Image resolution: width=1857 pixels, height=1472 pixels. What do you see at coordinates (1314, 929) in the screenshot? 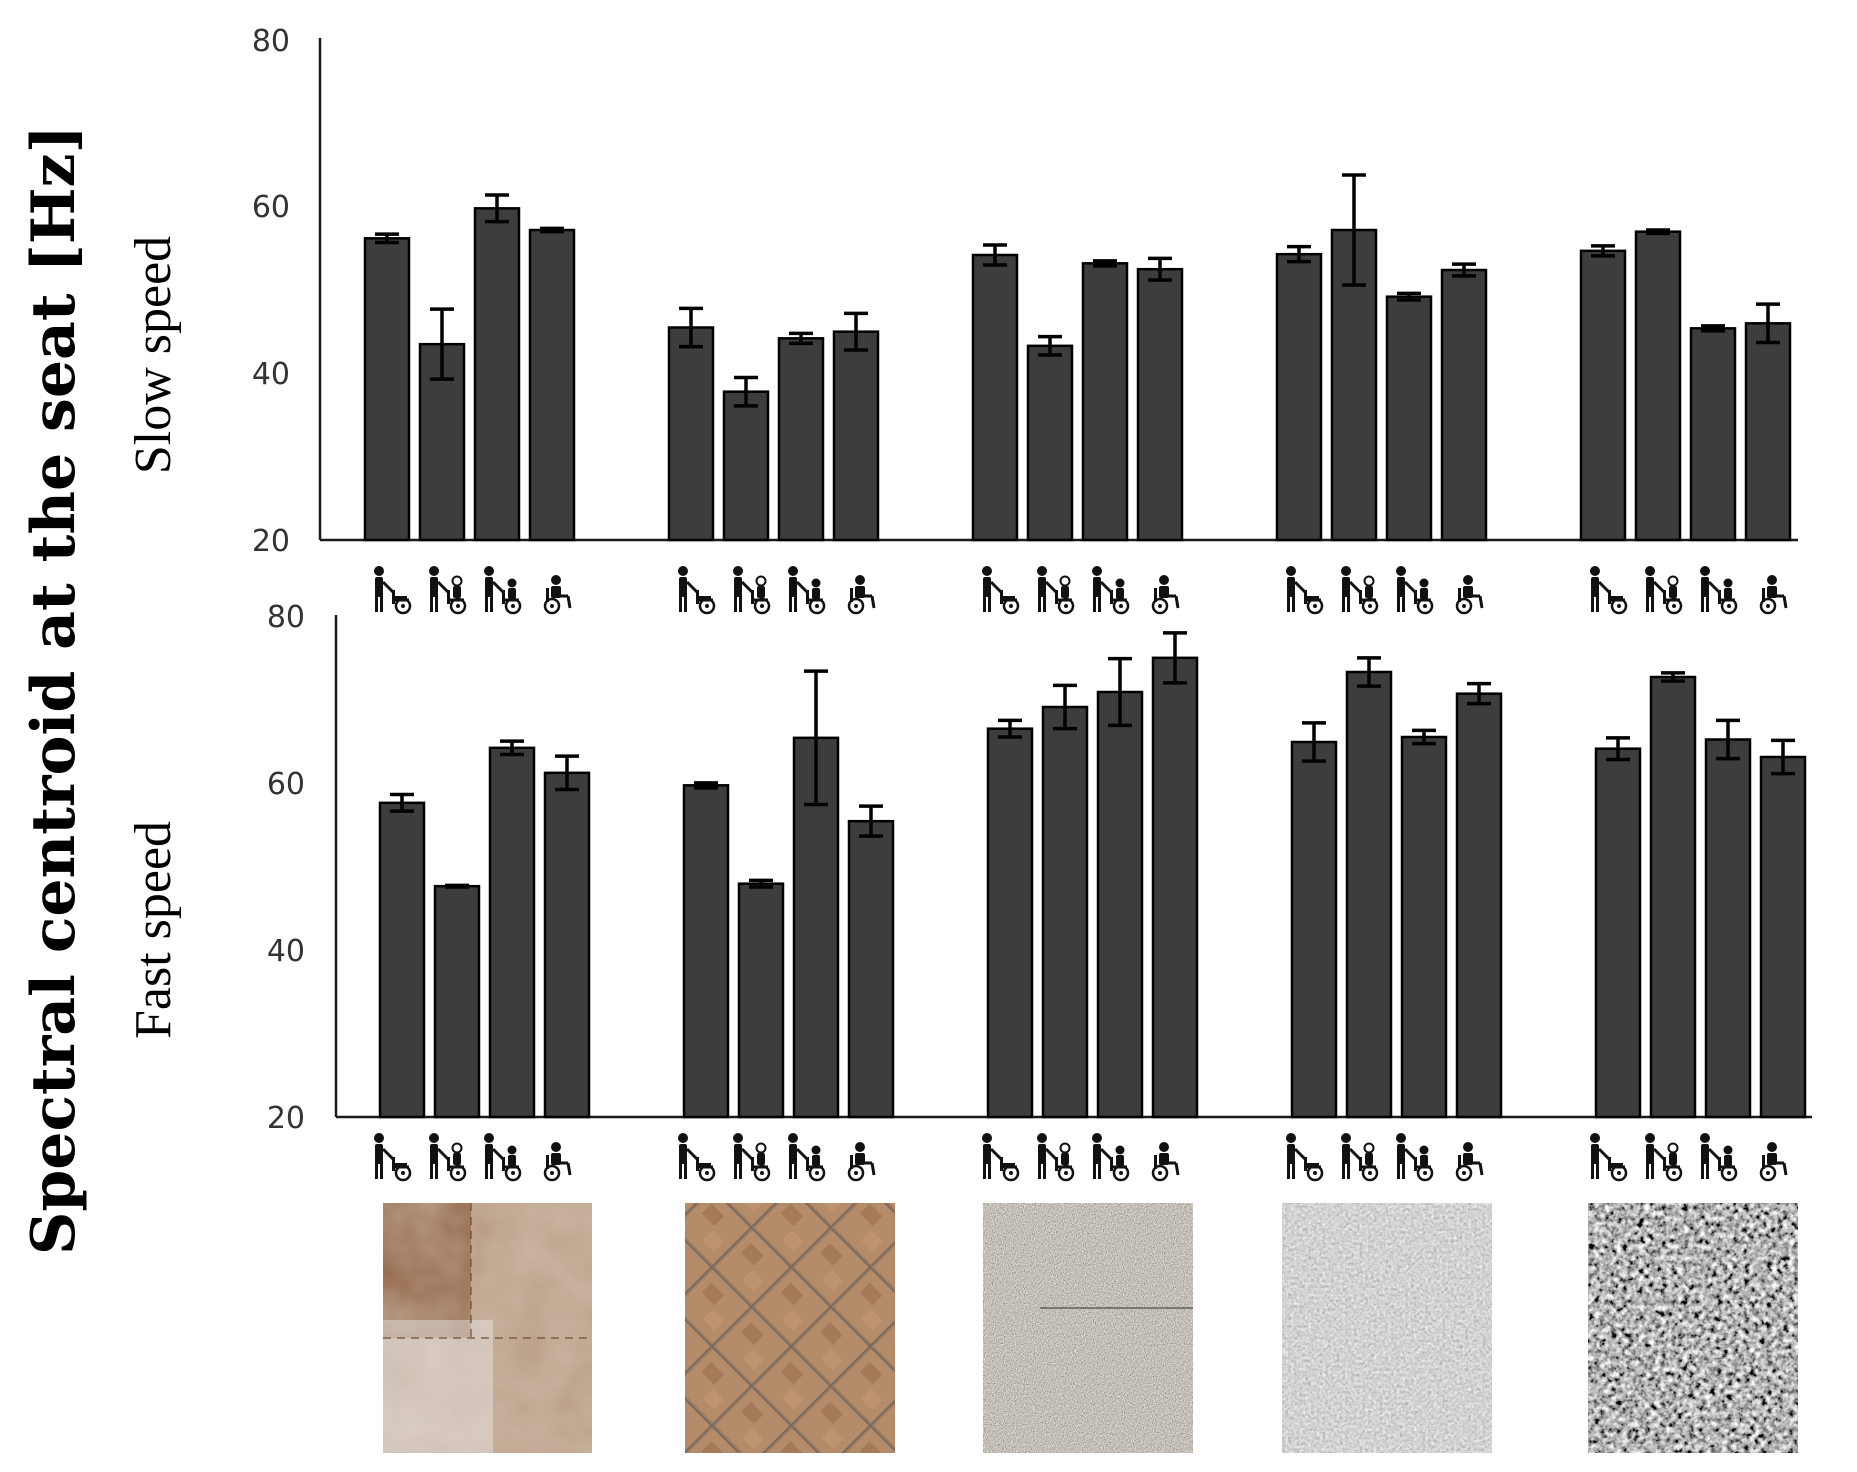
I see `fast-bar-g4-b1` at bounding box center [1314, 929].